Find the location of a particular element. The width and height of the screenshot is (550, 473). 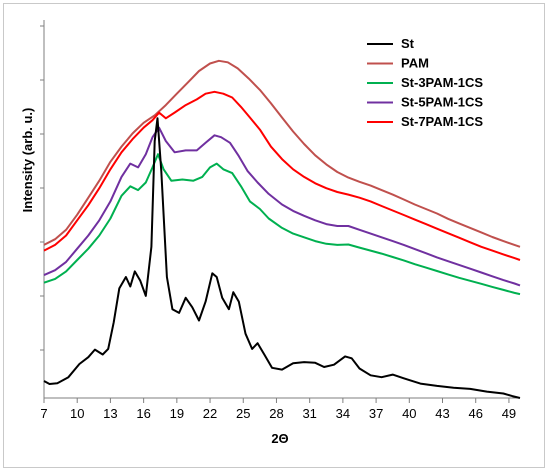

x-tick-label: 13 is located at coordinates (110, 413).